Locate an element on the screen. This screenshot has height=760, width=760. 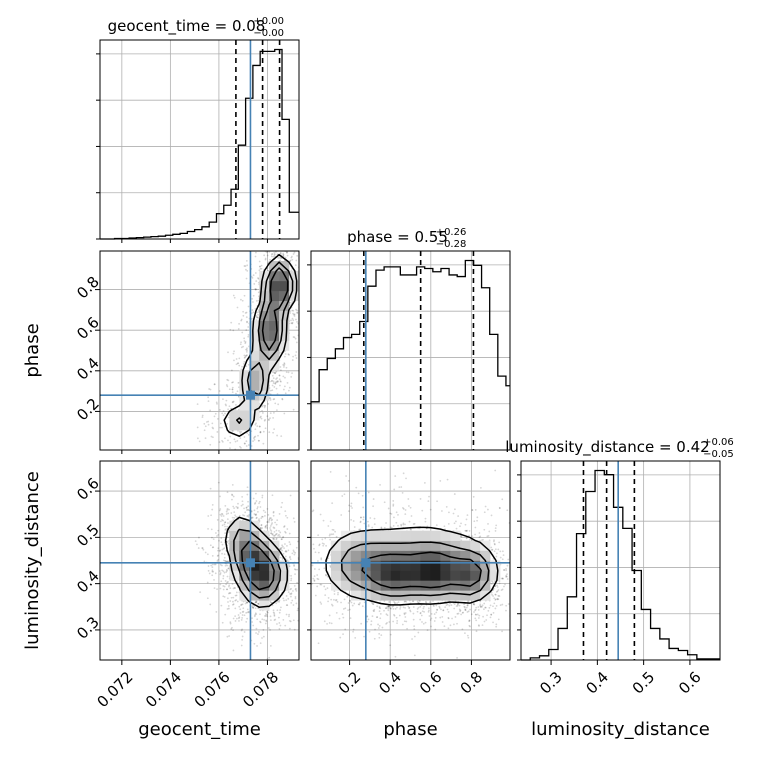
title-main: luminosity_distance = 0.42 is located at coordinates (607, 447).